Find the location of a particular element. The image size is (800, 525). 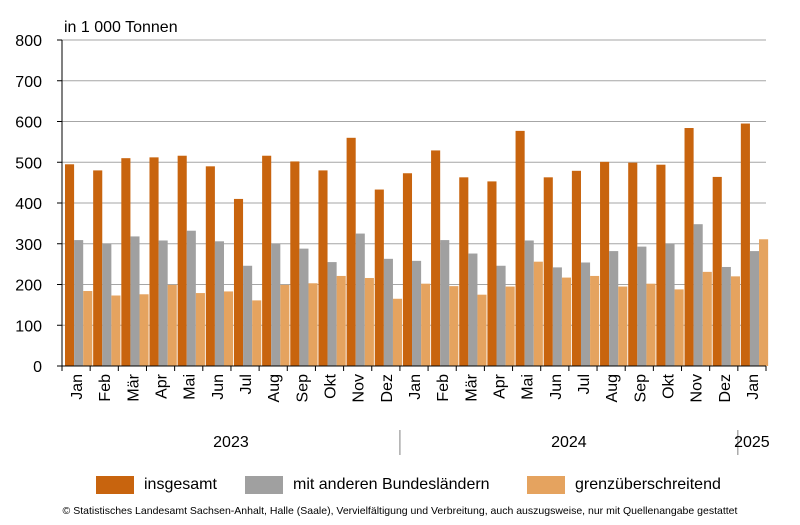

x-tick-label: Mär is located at coordinates (133, 387).